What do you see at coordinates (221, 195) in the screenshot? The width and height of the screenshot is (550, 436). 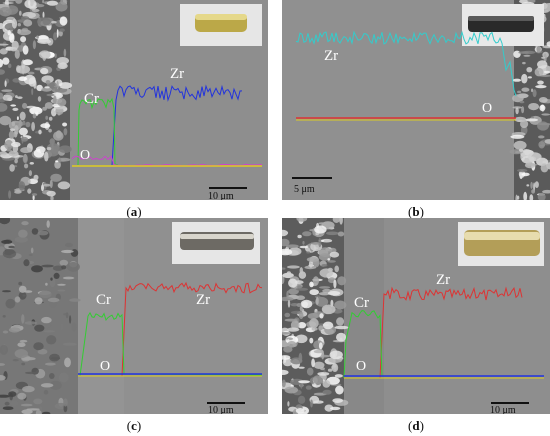 I see `scale-label-a: 10 μm` at bounding box center [221, 195].